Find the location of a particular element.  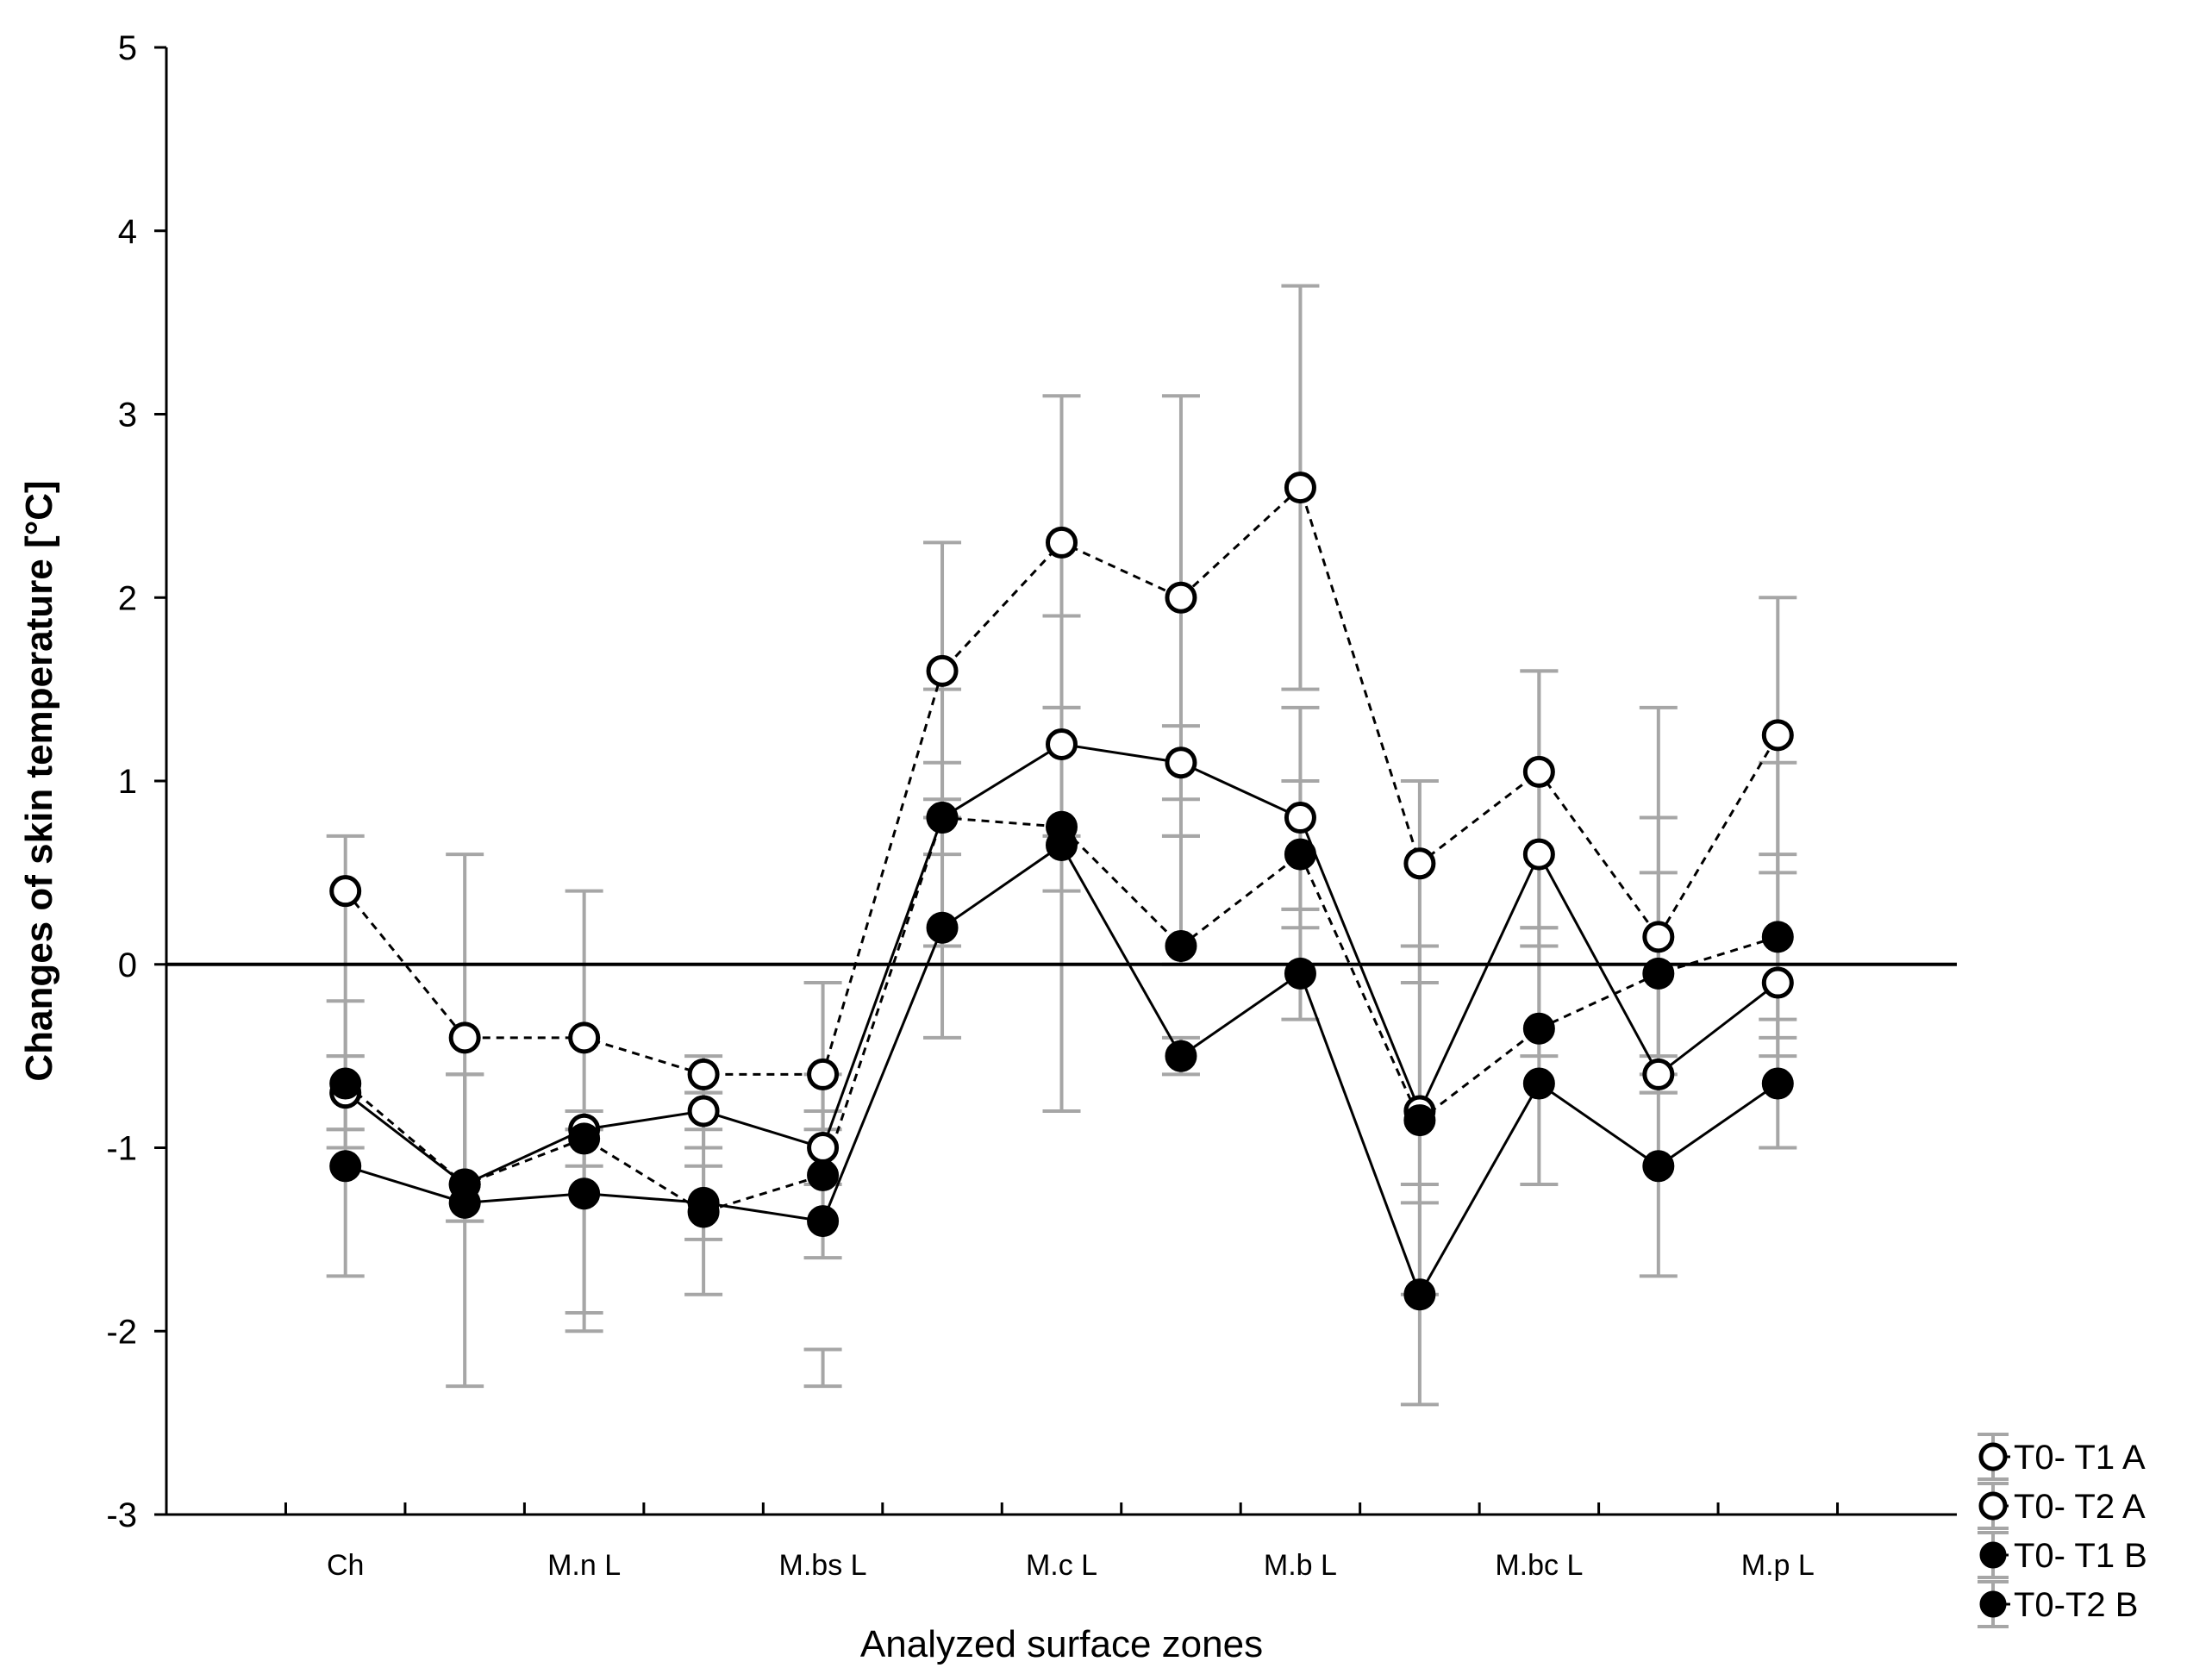

y-tick-label: 2 is located at coordinates (127, 598).